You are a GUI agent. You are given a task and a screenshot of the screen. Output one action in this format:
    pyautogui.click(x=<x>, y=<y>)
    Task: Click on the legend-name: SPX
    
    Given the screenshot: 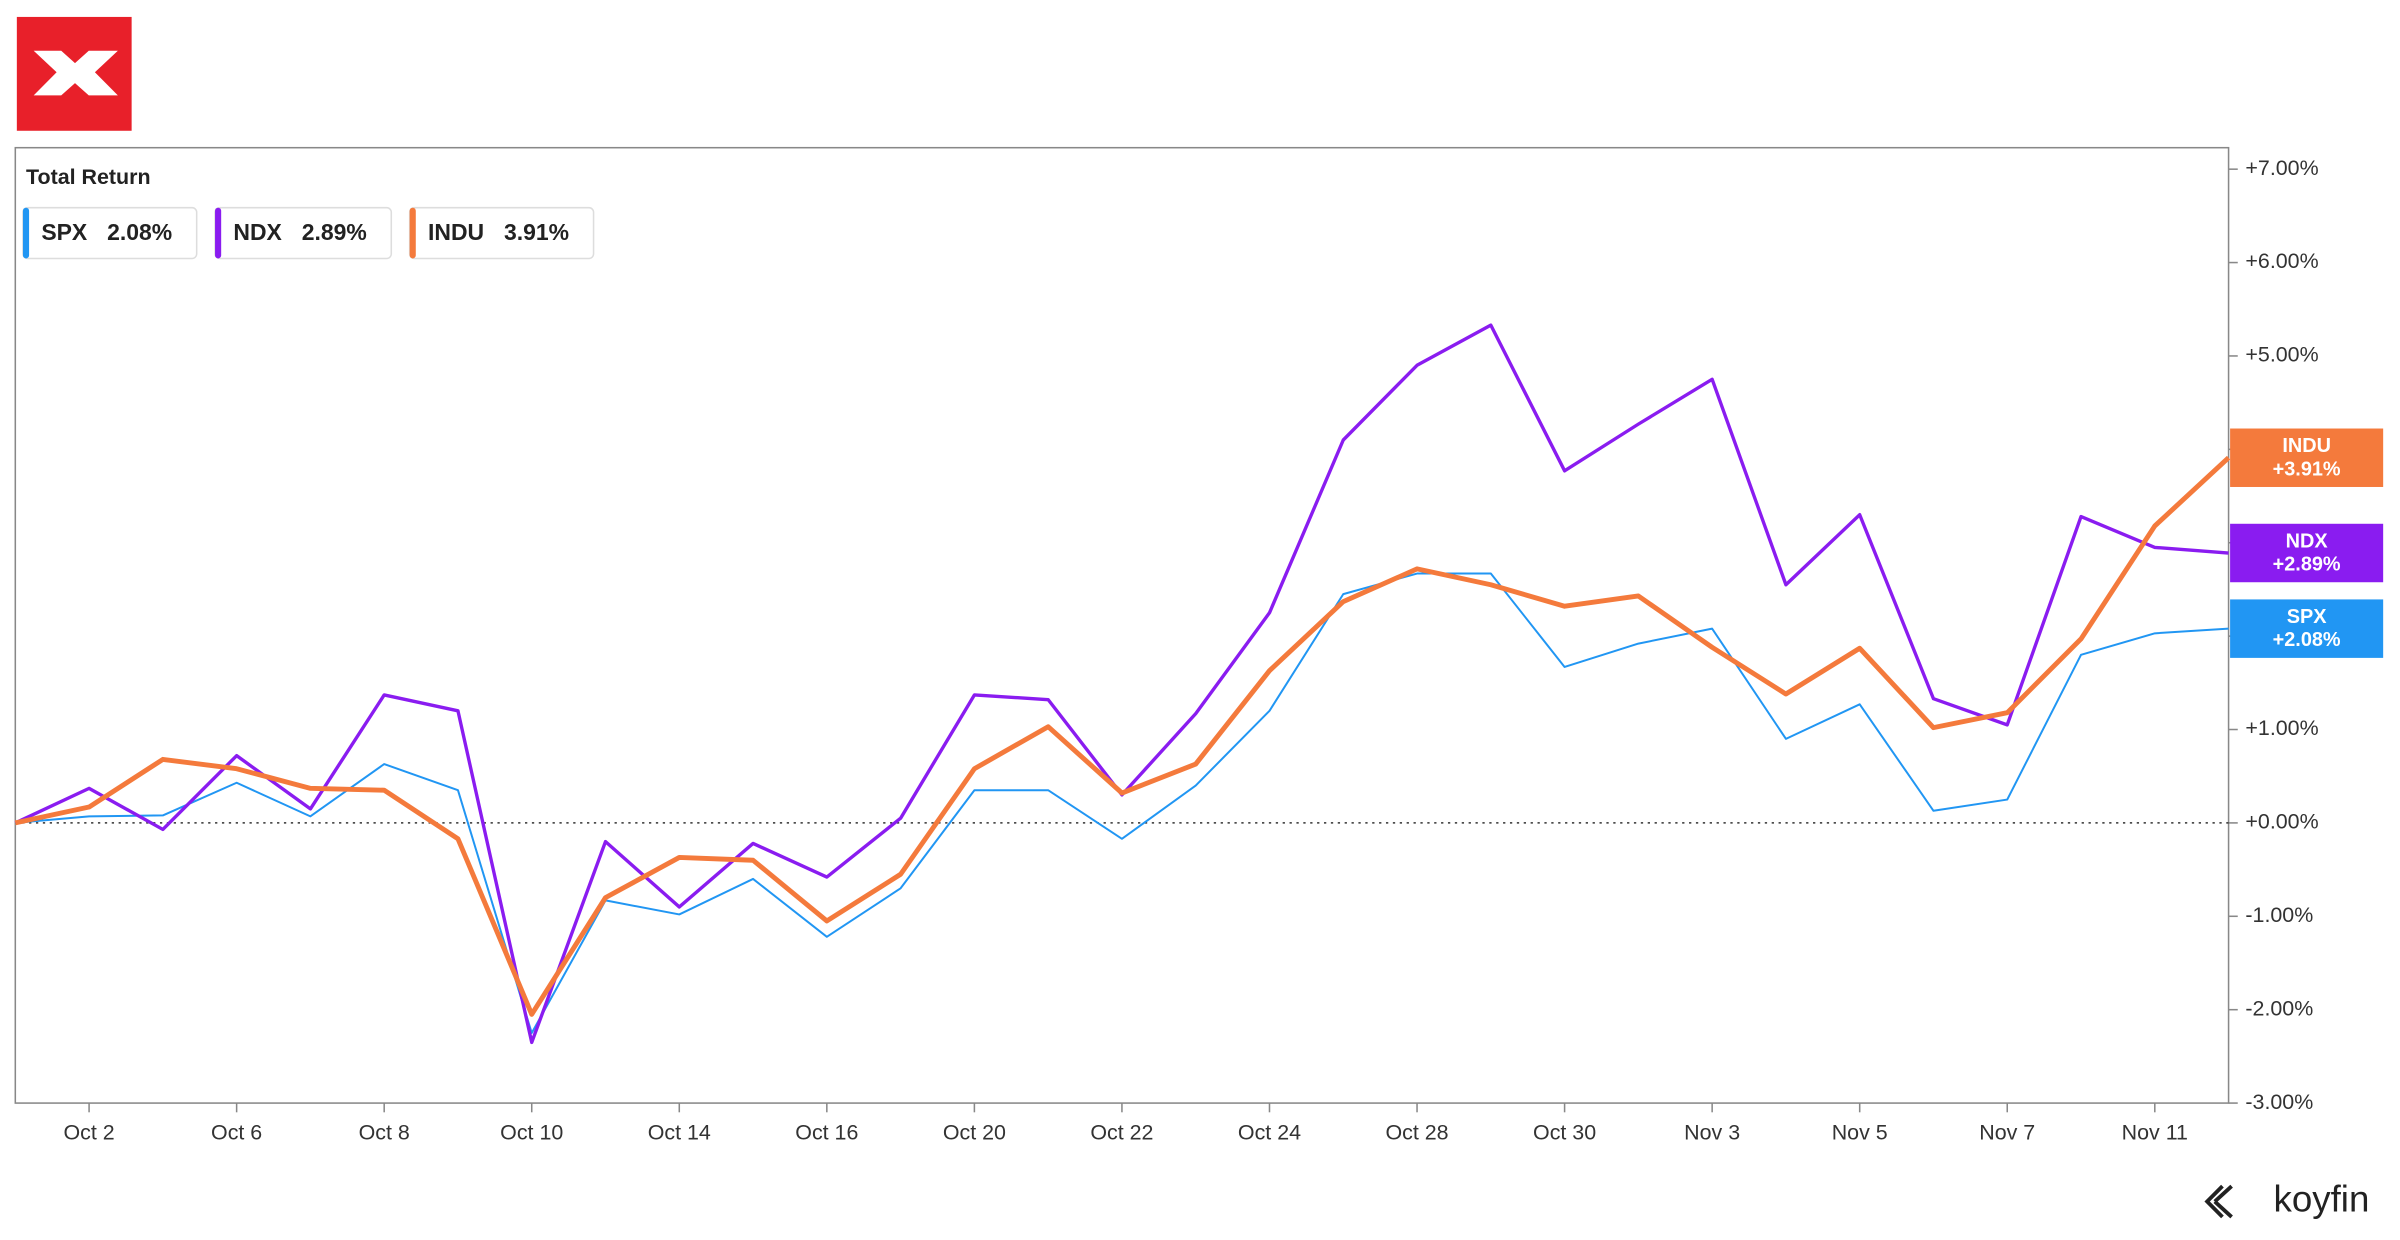 What is the action you would take?
    pyautogui.click(x=64, y=232)
    